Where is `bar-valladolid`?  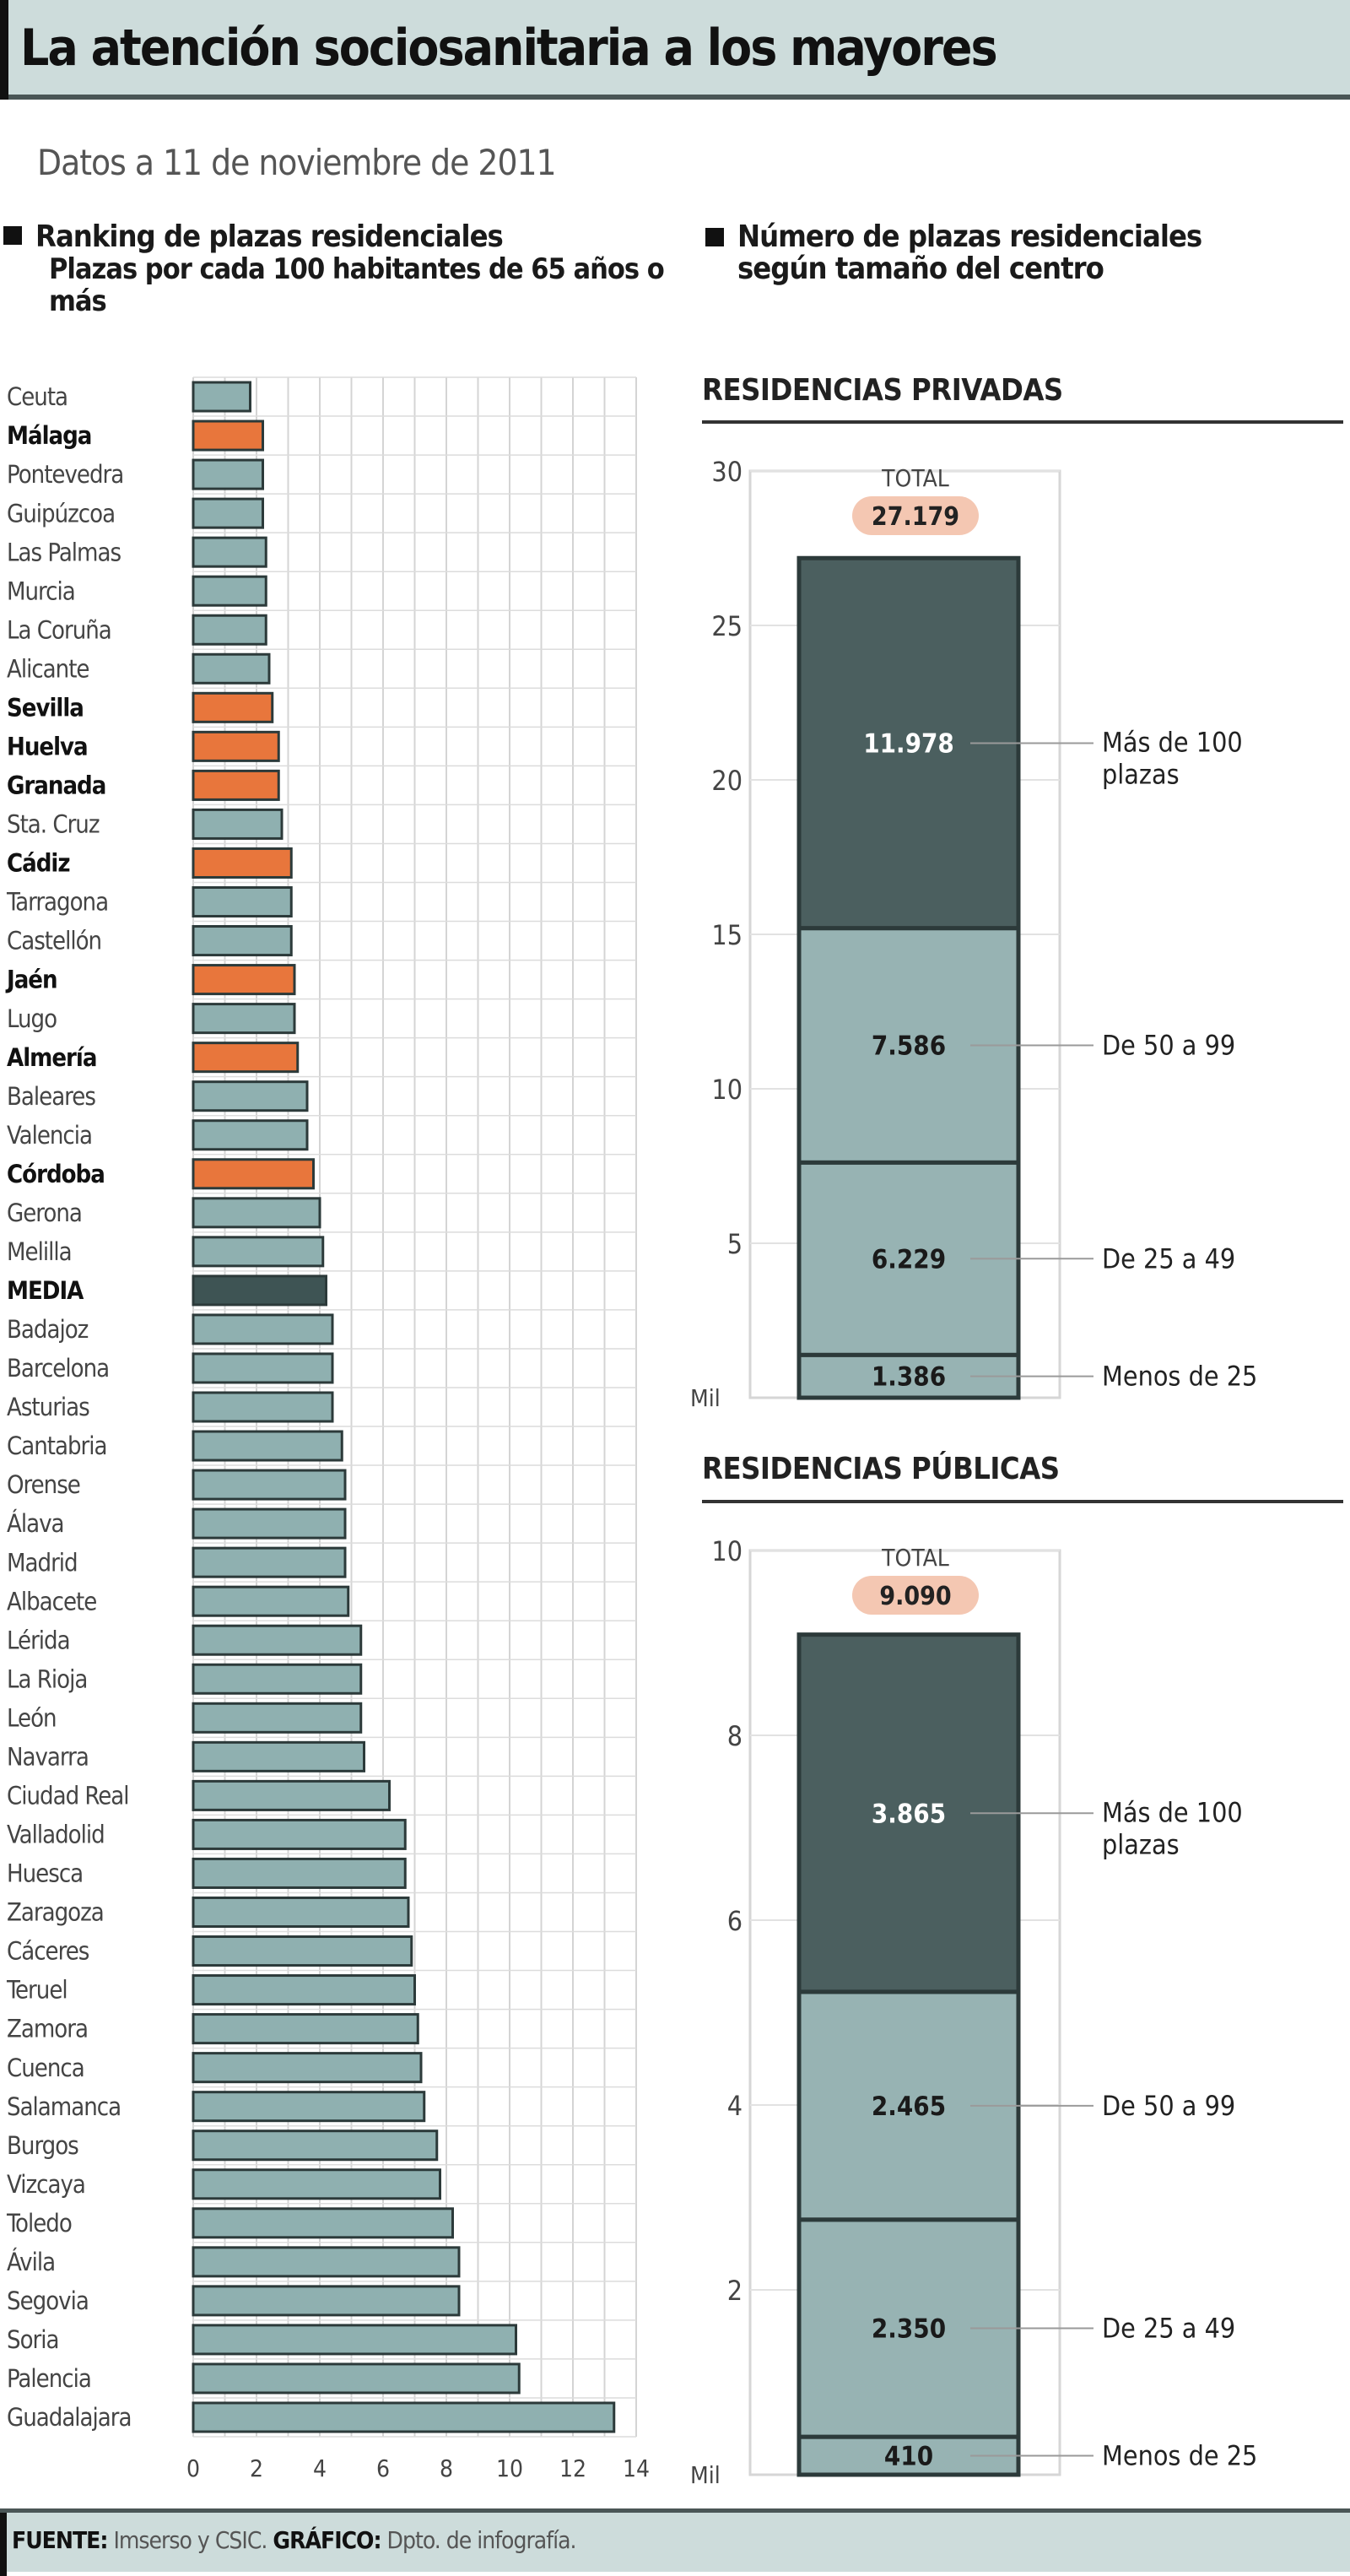 bar-valladolid is located at coordinates (299, 1834).